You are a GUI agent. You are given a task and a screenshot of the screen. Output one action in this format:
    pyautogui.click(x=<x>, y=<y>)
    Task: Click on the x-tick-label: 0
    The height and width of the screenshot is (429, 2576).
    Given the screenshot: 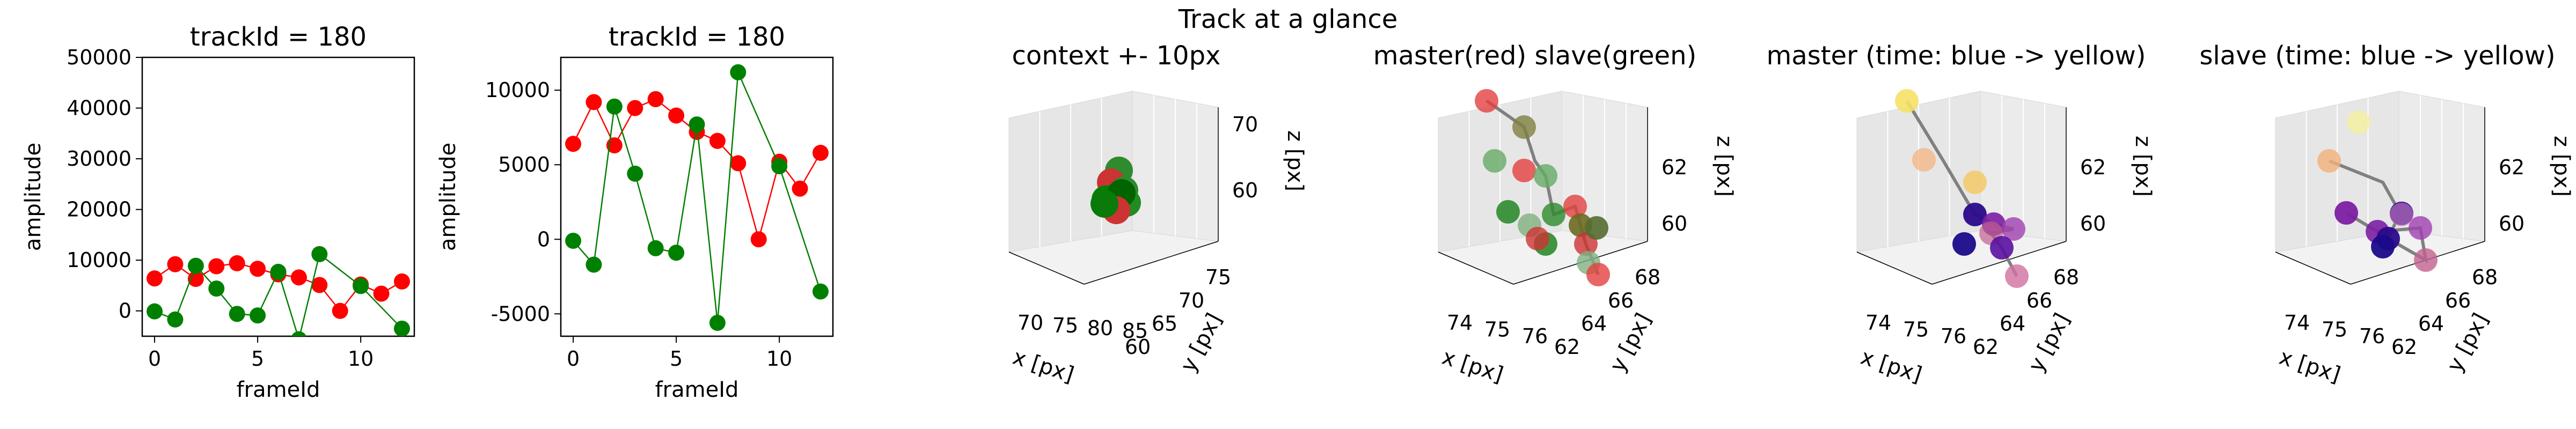 What is the action you would take?
    pyautogui.click(x=154, y=359)
    